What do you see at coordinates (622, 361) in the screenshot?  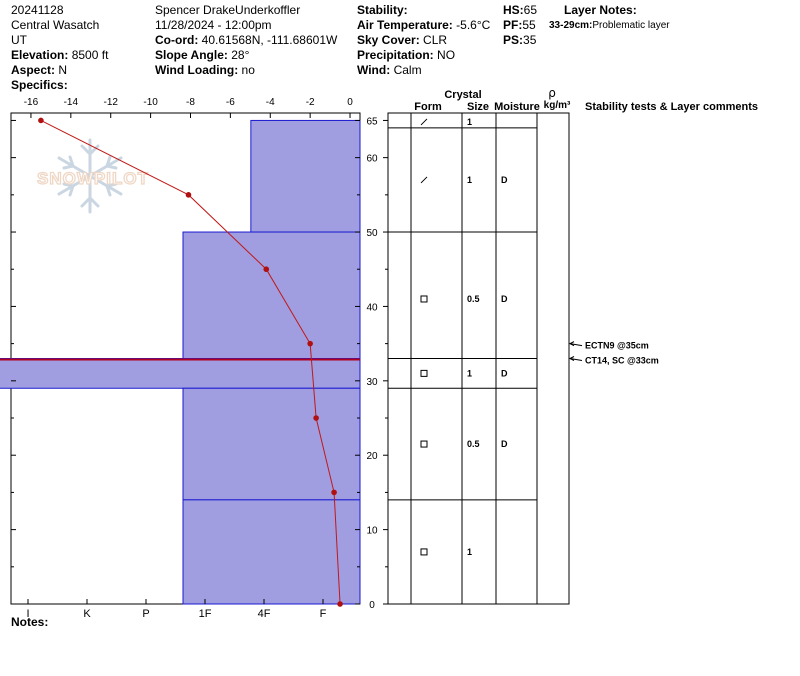 I see `stability-test-label: CT14, SC @33cm` at bounding box center [622, 361].